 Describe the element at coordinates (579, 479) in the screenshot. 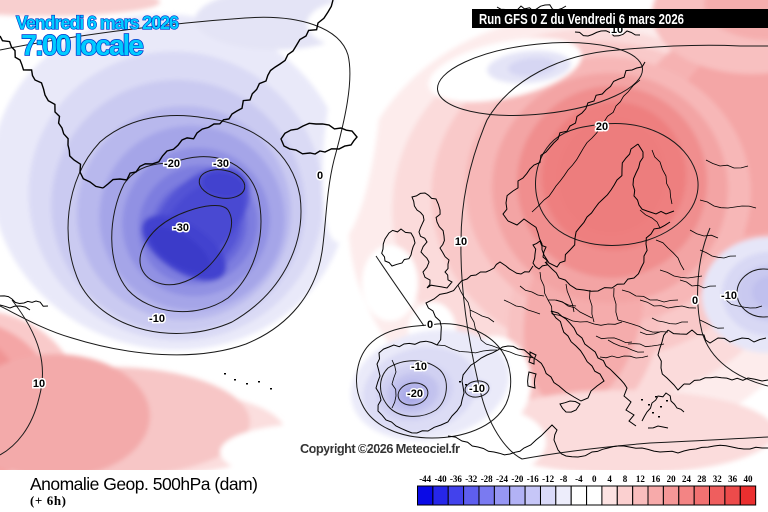

I see `svg-text: -4` at that location.